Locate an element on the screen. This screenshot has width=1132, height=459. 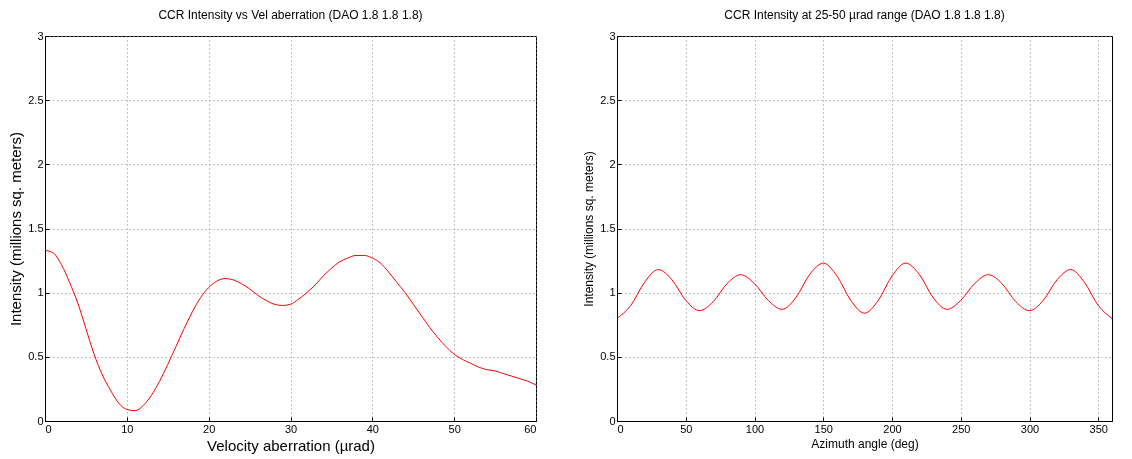
x-axis-title: Velocity aberration (µrad) is located at coordinates (291, 445).